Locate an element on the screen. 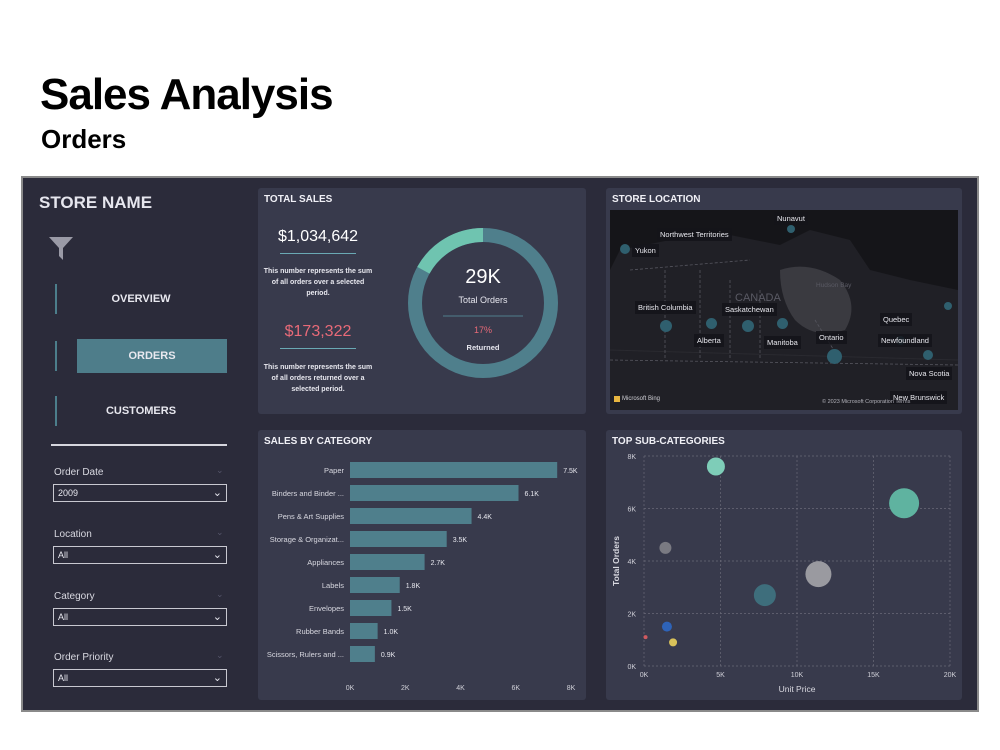 Image resolution: width=1000 pixels, height=750 pixels. bar-data-label: 6.1K is located at coordinates (532, 494).